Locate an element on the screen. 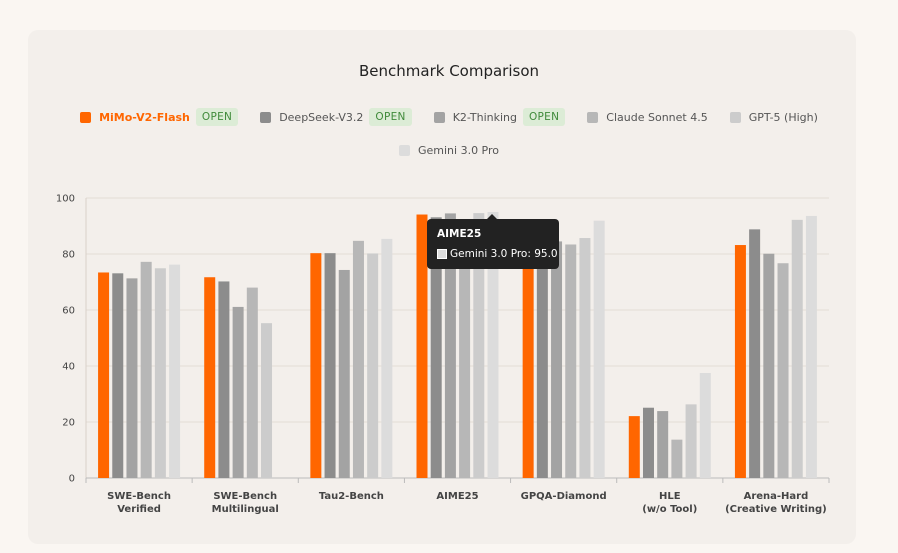  y-tick-label: 40 is located at coordinates (68, 367).